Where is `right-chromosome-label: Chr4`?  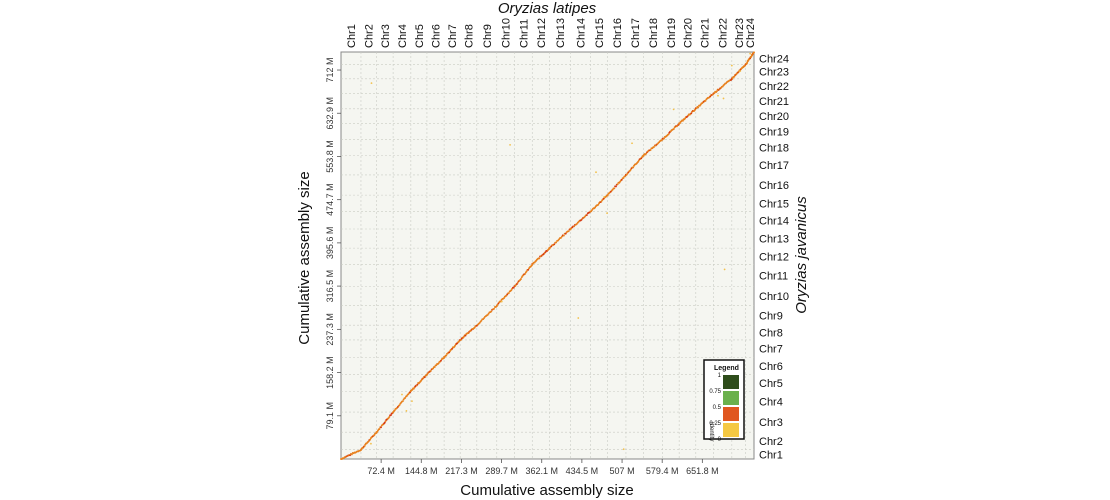 right-chromosome-label: Chr4 is located at coordinates (771, 403).